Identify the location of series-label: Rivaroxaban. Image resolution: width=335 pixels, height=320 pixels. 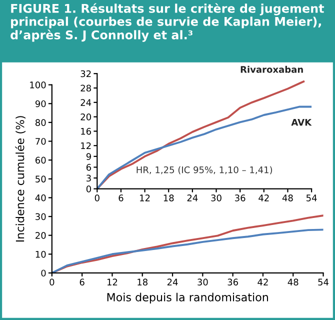
(271, 69).